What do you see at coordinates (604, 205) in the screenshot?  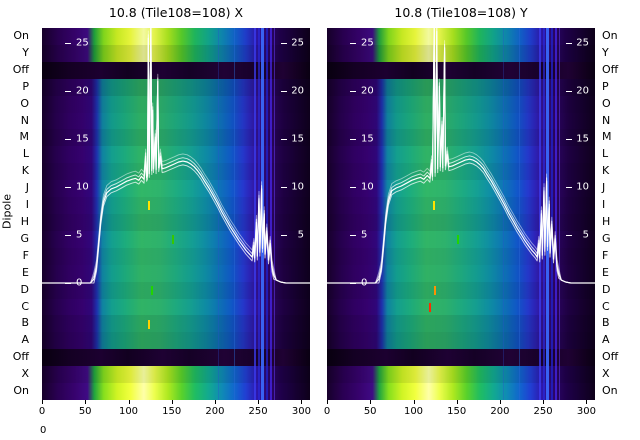 I see `dipole-label-right-i-10: I` at bounding box center [604, 205].